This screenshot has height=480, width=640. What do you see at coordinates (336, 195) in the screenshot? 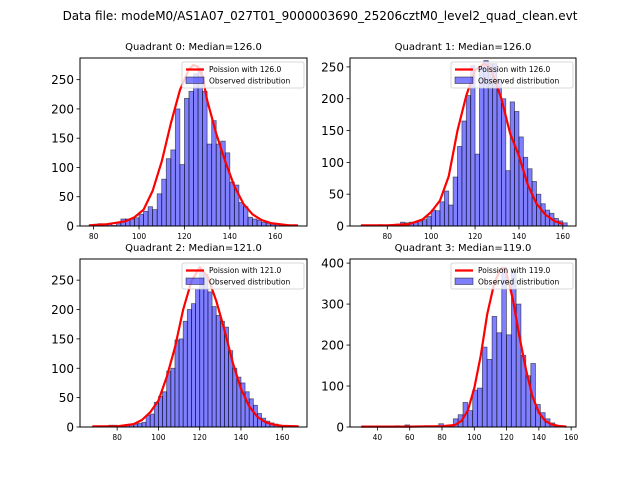
I see `y-tick-label: 50` at bounding box center [336, 195].